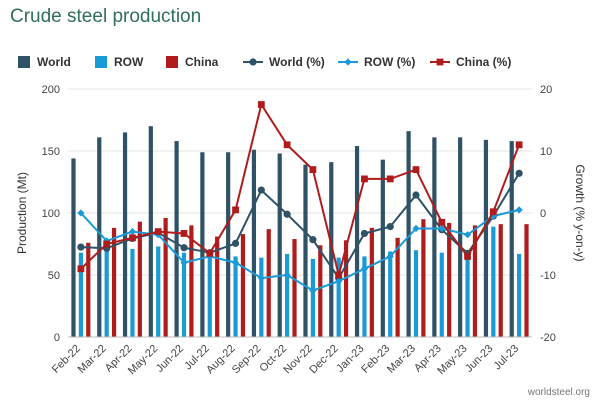 Image resolution: width=600 pixels, height=400 pixels. I want to click on y-tick-label: 200, so click(51, 90).